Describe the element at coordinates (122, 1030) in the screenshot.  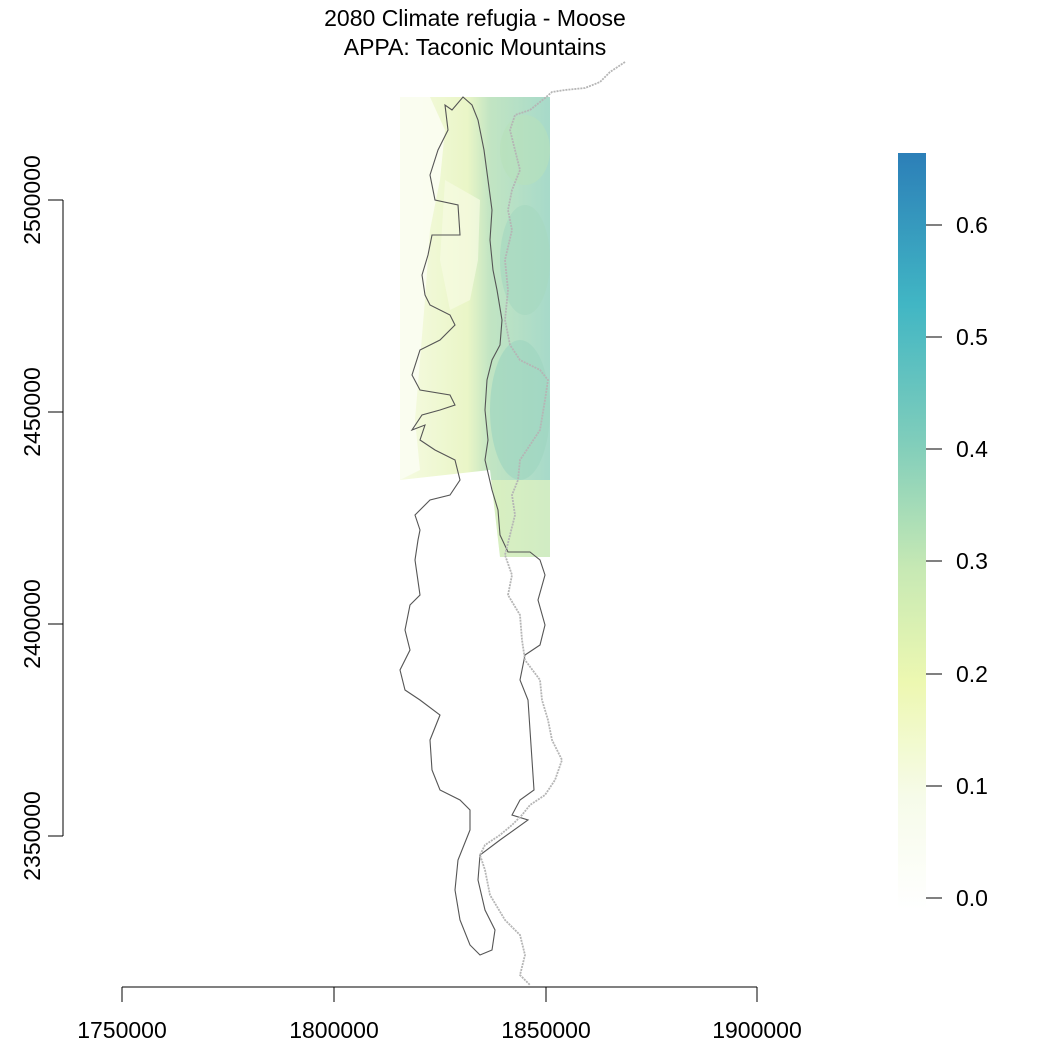
I see `x-tick-label: 1750000` at that location.